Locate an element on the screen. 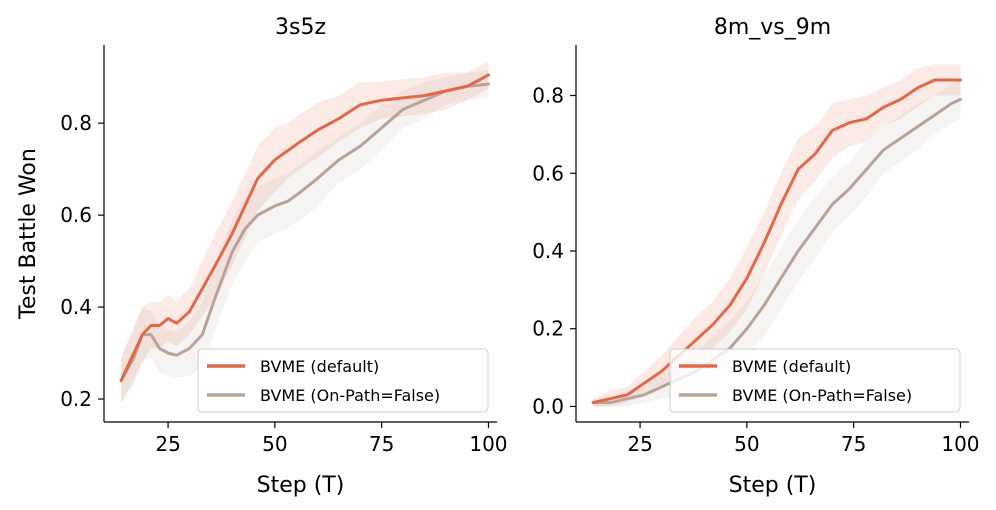 Image resolution: width=996 pixels, height=510 pixels. chart-title: 8m_vs_9m is located at coordinates (772, 27).